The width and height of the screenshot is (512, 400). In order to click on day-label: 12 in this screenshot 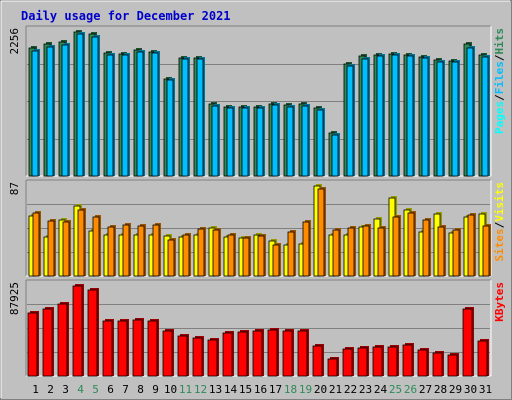, I will do `click(200, 389)`.